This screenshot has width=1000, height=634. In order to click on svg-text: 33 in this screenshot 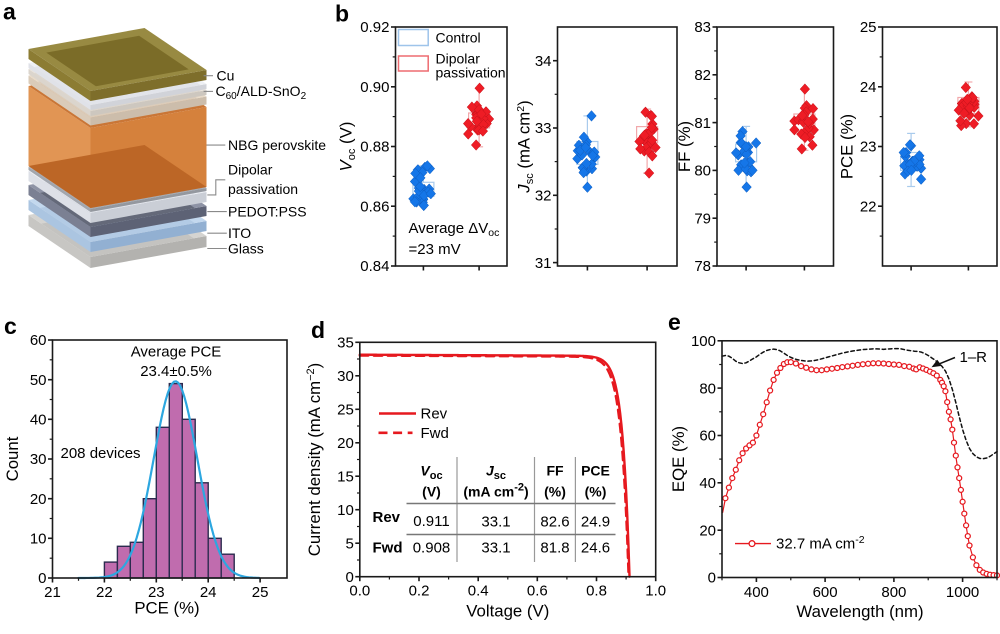, I will do `click(543, 128)`.